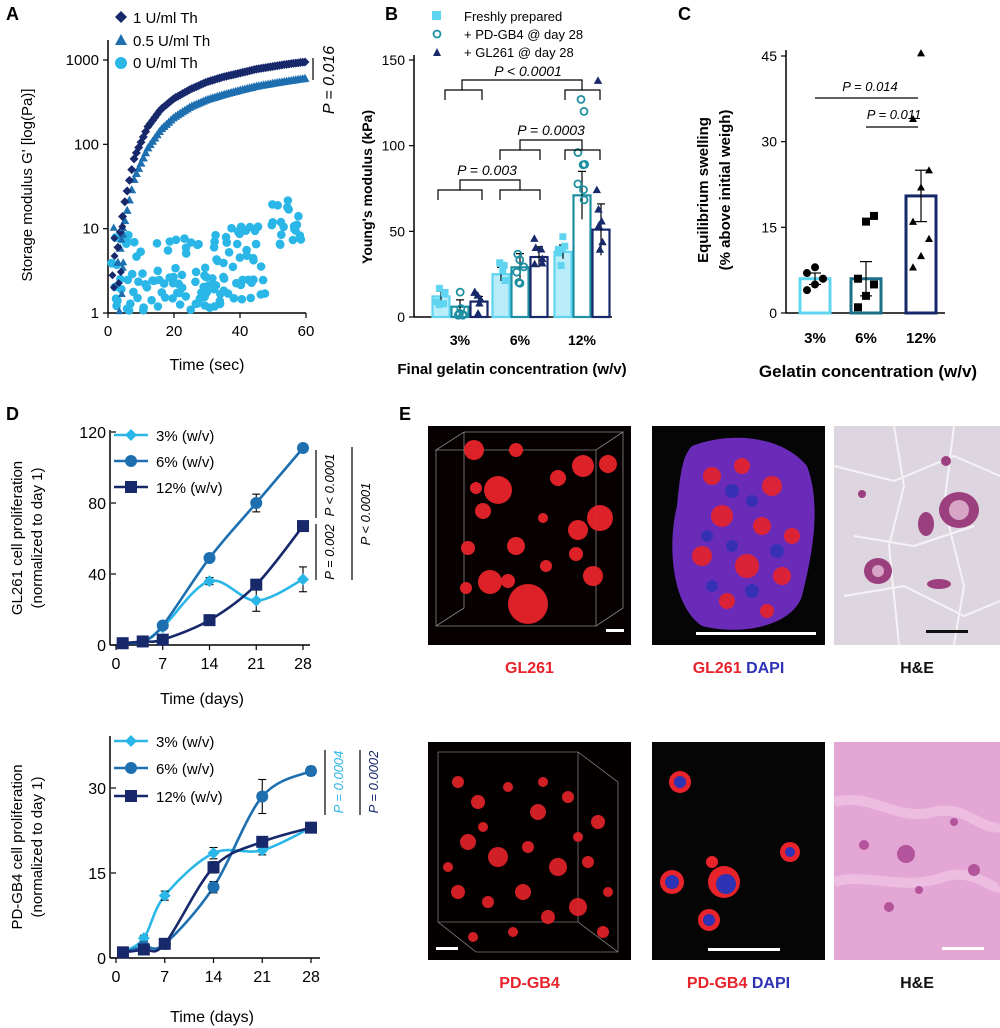  I want to click on scale-bar, so click(615, 630).